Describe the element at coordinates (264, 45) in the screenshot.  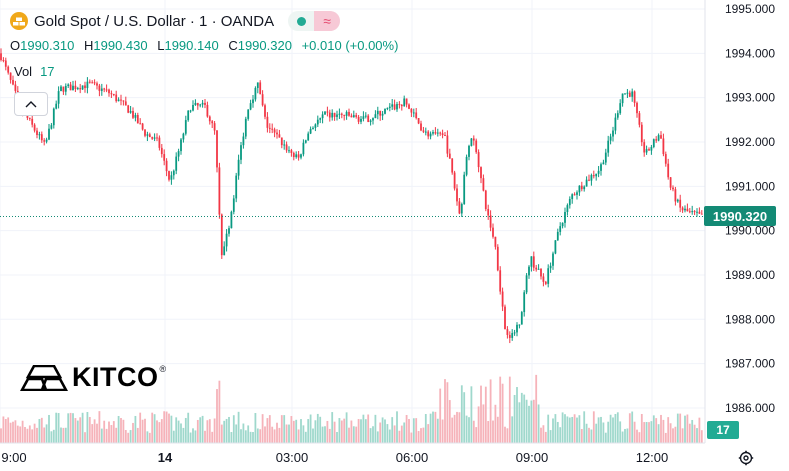
I see `close-value: 1990.320` at that location.